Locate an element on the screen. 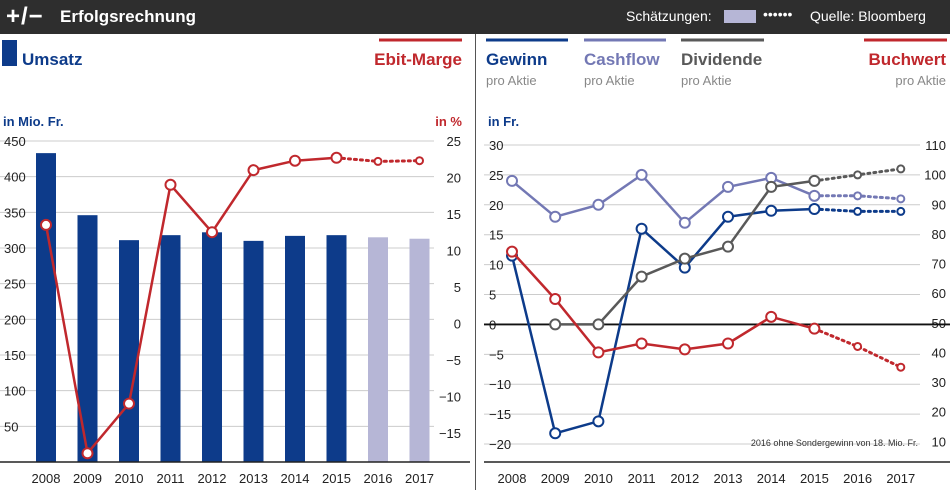  right-tick-label: −15 is located at coordinates (450, 433).